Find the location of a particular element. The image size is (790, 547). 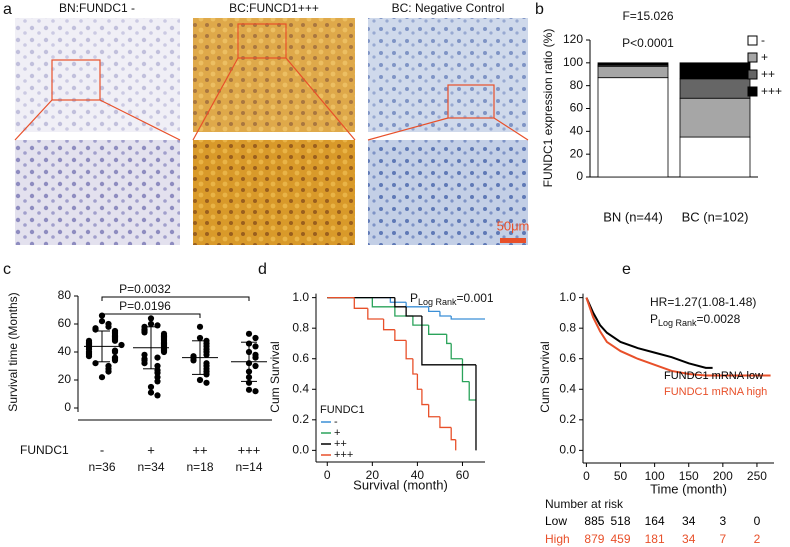

legend-title: FUNDC1 is located at coordinates (342, 410).